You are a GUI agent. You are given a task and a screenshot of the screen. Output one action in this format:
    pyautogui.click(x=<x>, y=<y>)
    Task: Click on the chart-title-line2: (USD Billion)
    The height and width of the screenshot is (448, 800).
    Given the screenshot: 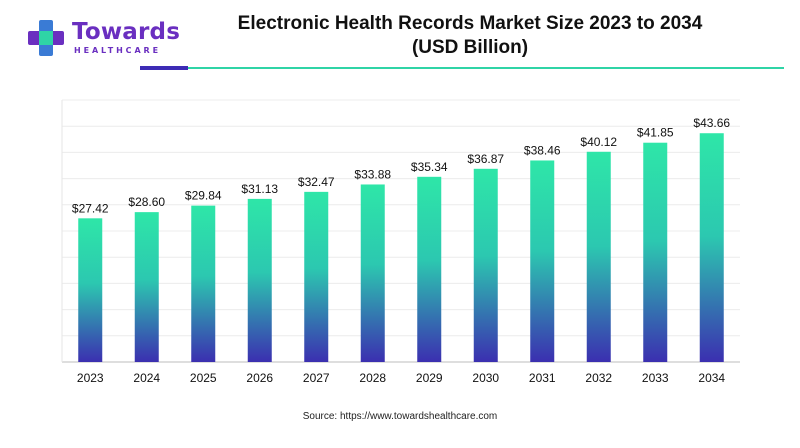 What is the action you would take?
    pyautogui.click(x=470, y=47)
    